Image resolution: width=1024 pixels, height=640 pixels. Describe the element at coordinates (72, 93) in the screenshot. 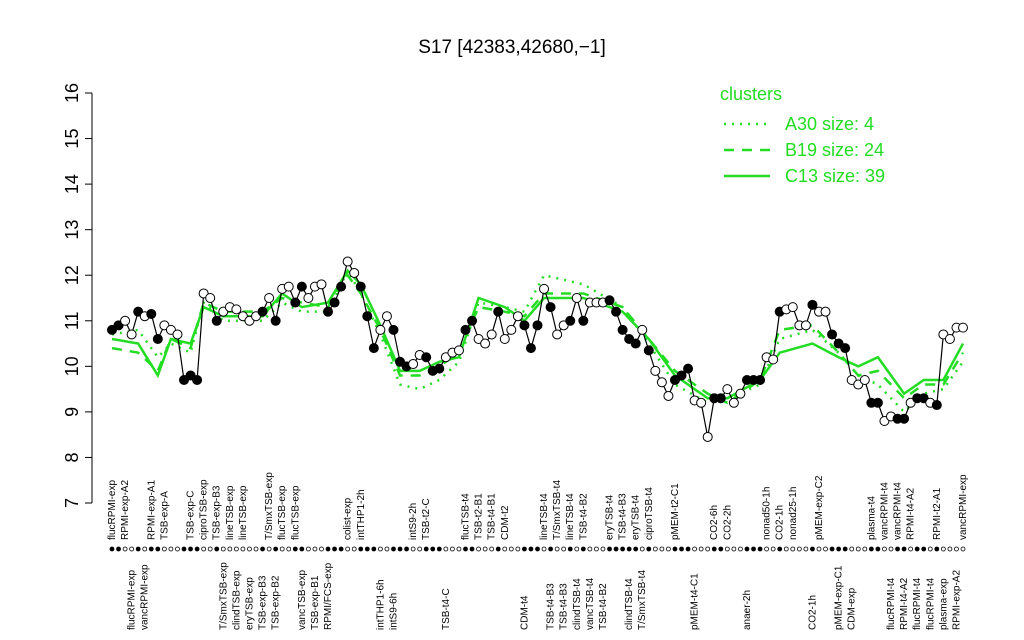

I see `y-tick-label: 16` at that location.